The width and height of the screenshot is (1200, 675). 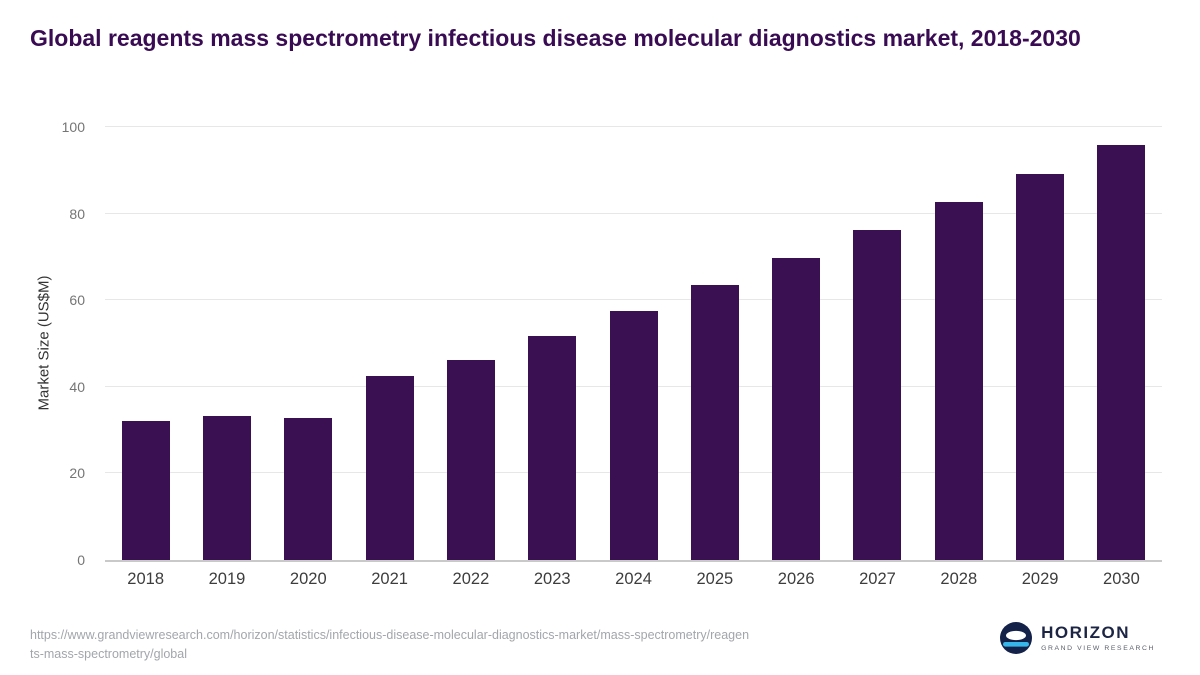 What do you see at coordinates (77, 300) in the screenshot?
I see `y-tick-label: 60` at bounding box center [77, 300].